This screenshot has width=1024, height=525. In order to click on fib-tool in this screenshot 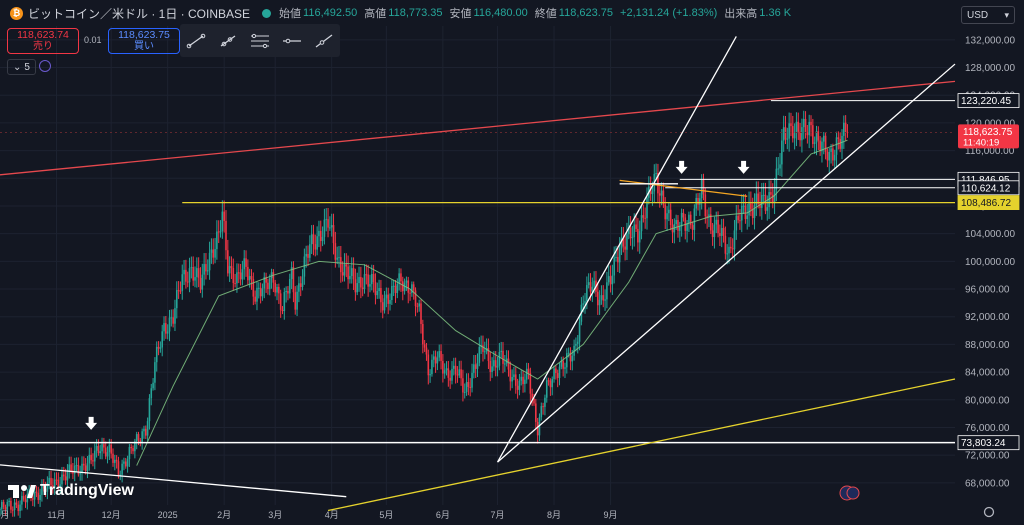, I will do `click(260, 41)`.